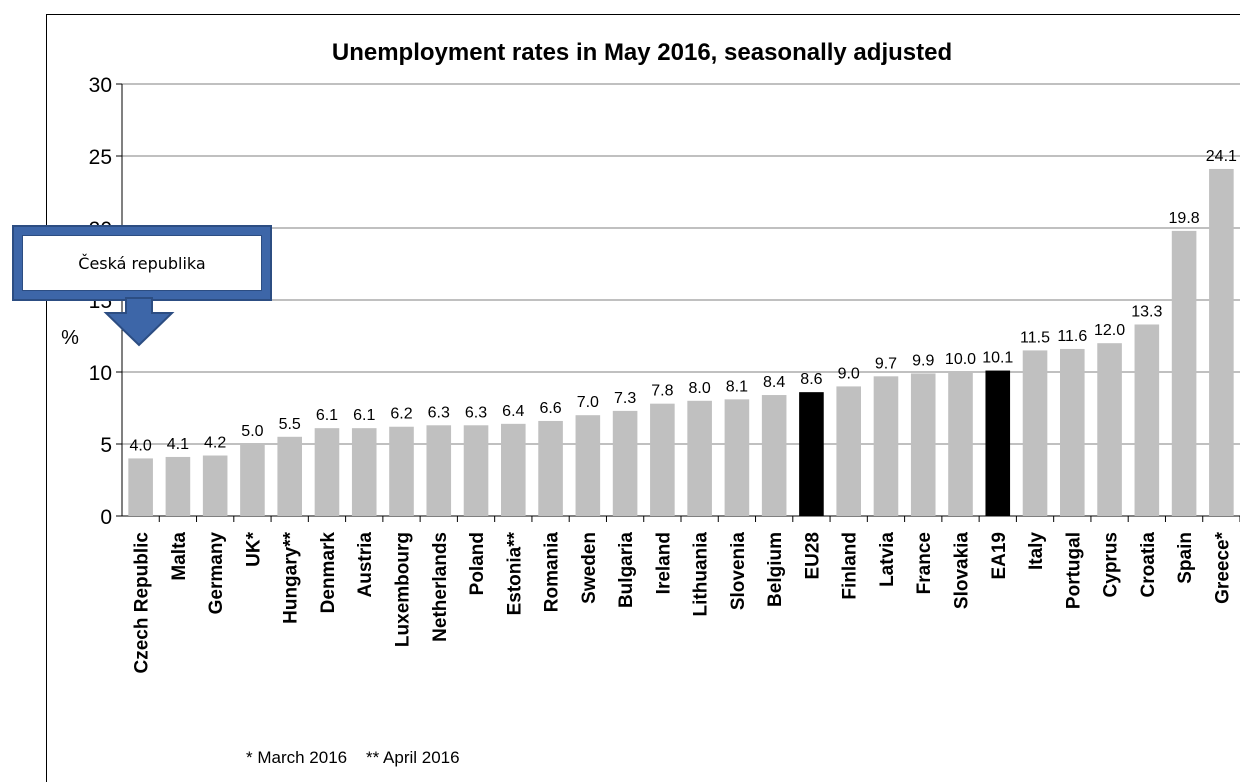  What do you see at coordinates (552, 572) in the screenshot?
I see `x-tick-label: Romania` at bounding box center [552, 572].